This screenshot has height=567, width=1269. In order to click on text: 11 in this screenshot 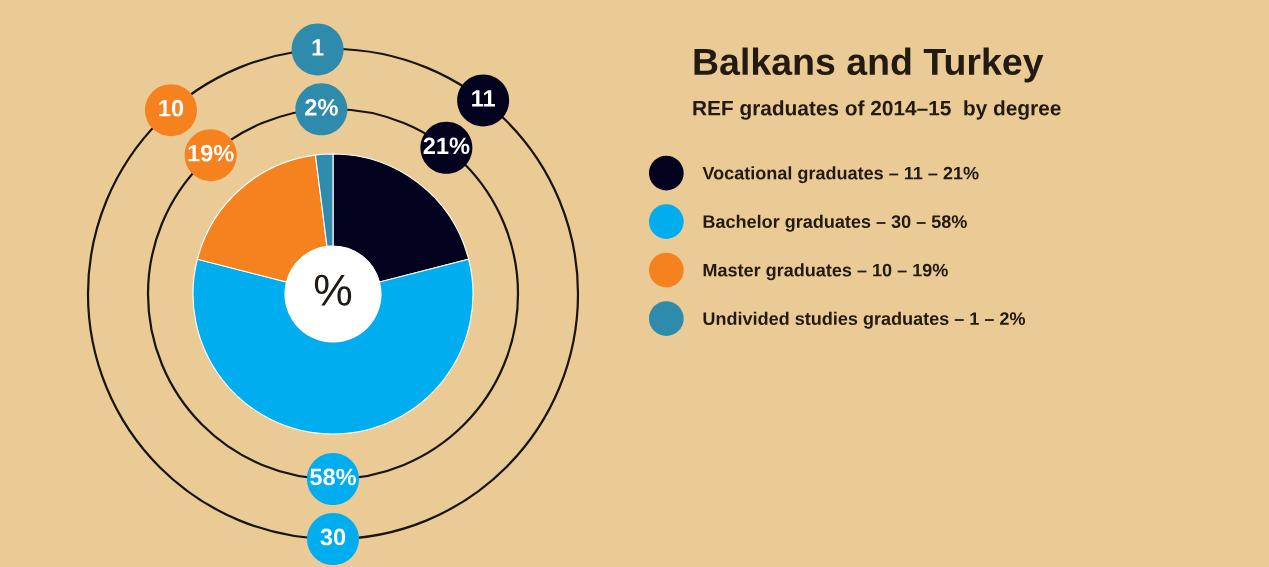, I will do `click(483, 98)`.